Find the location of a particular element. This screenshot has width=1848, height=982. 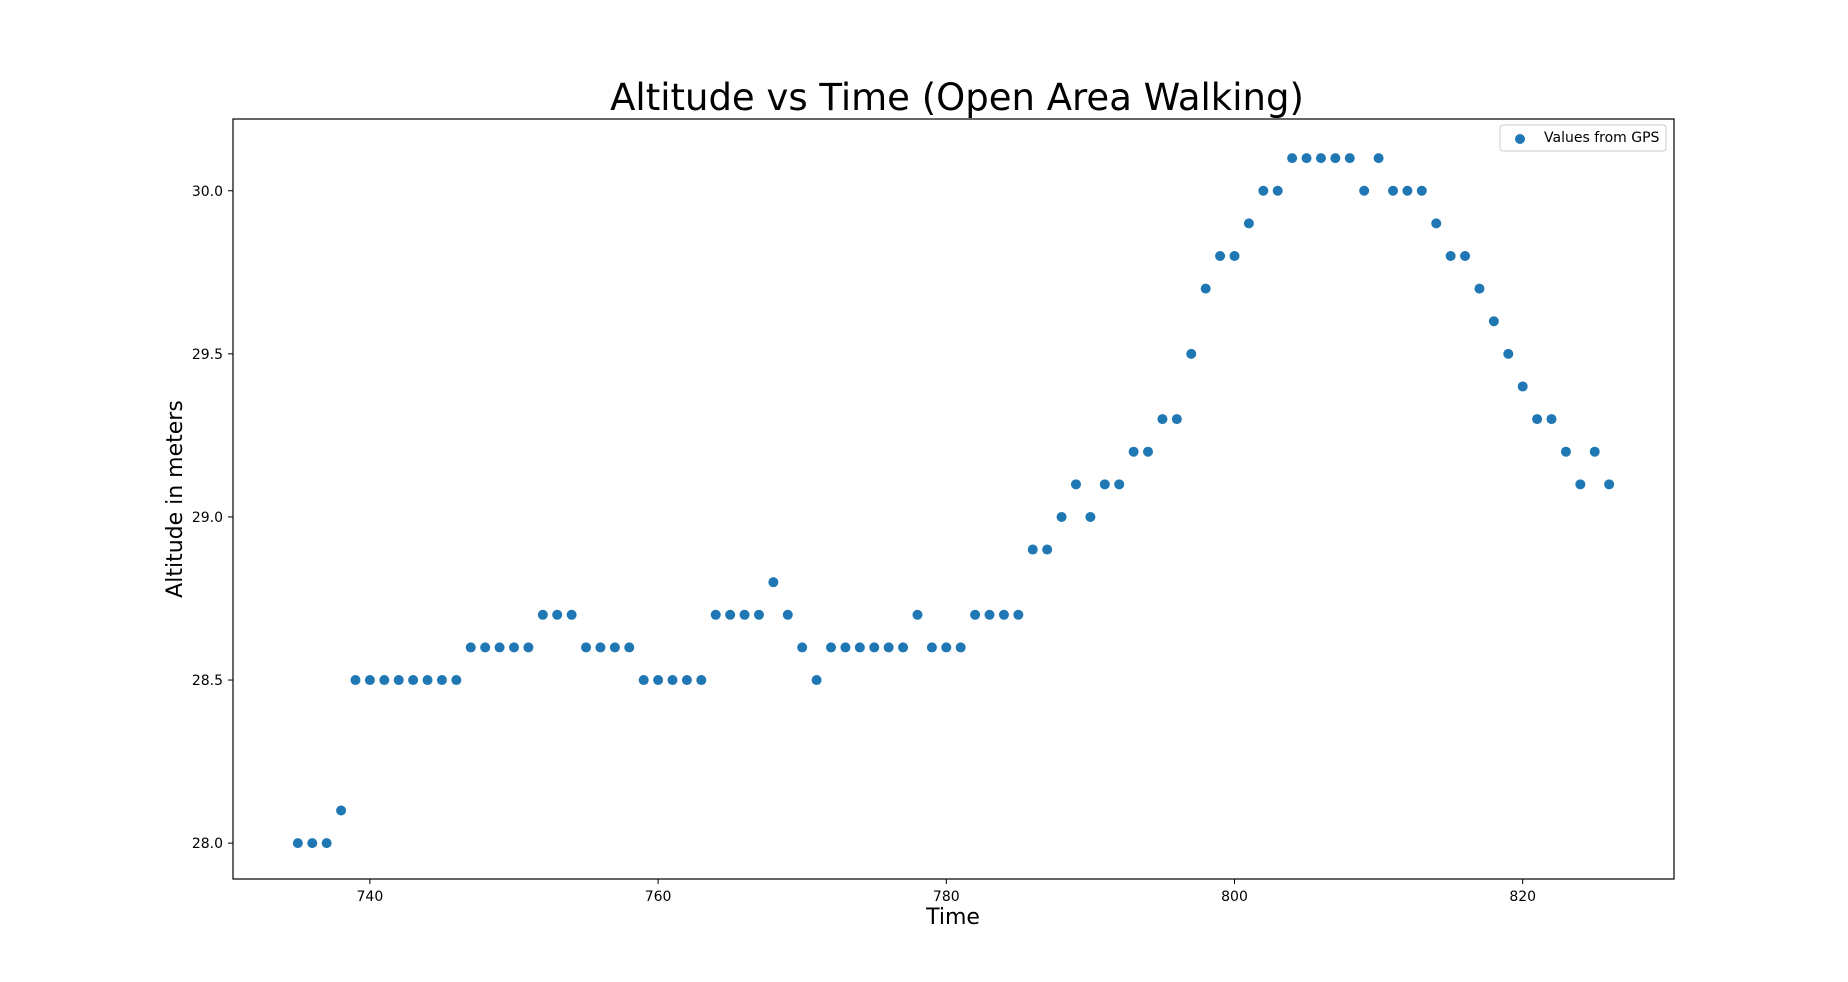

x-tick-label: 820 is located at coordinates (1522, 897).